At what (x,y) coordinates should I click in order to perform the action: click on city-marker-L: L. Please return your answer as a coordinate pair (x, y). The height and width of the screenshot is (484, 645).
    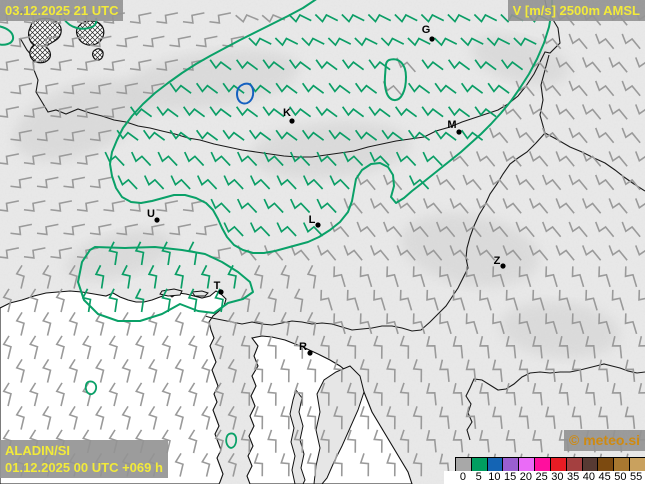
    Looking at the image, I should click on (315, 221).